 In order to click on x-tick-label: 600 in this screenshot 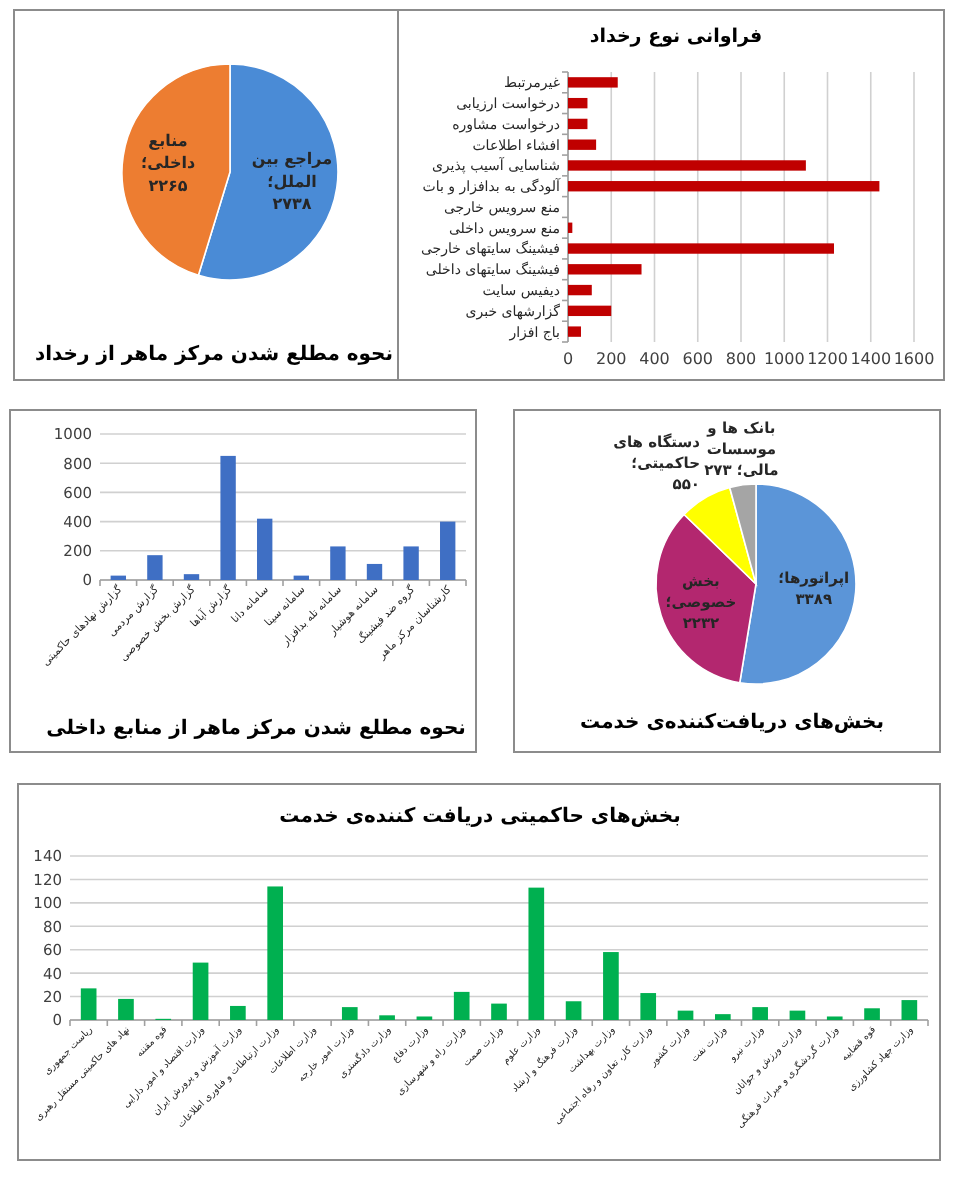, I will do `click(698, 359)`.